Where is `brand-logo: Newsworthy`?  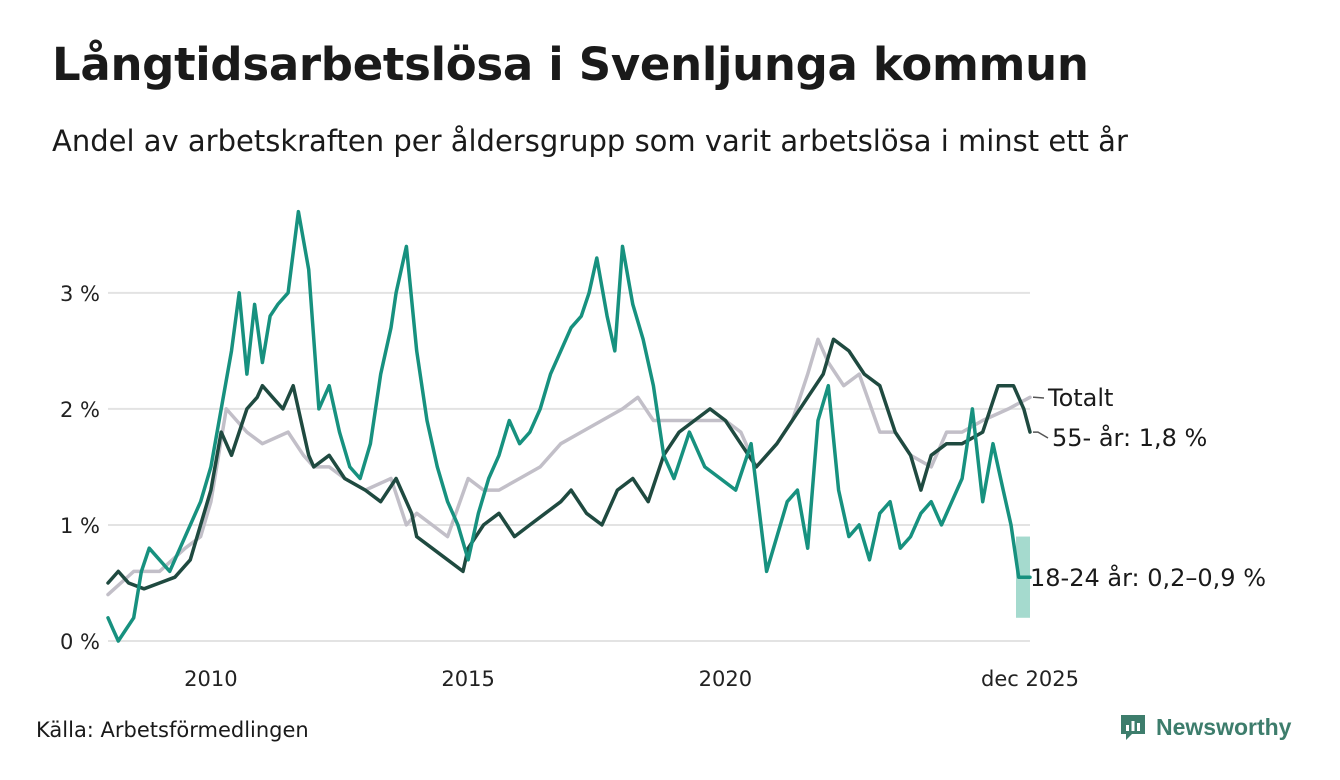
brand-logo: Newsworthy is located at coordinates (1204, 727).